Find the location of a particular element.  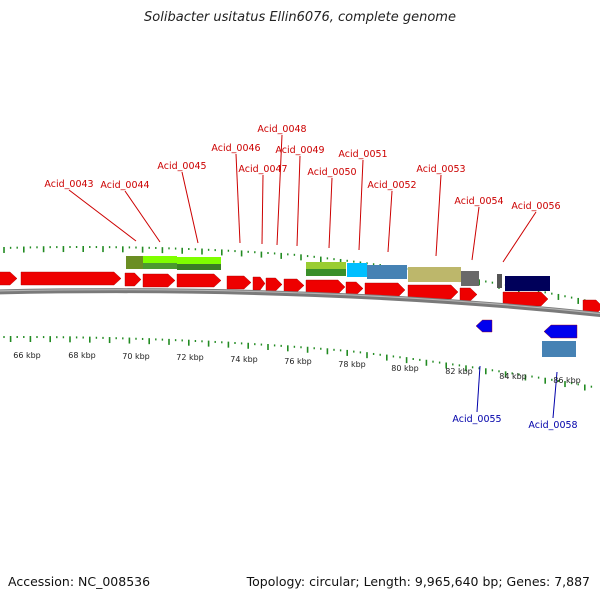

lower-tick-track is located at coordinates (298, 363).